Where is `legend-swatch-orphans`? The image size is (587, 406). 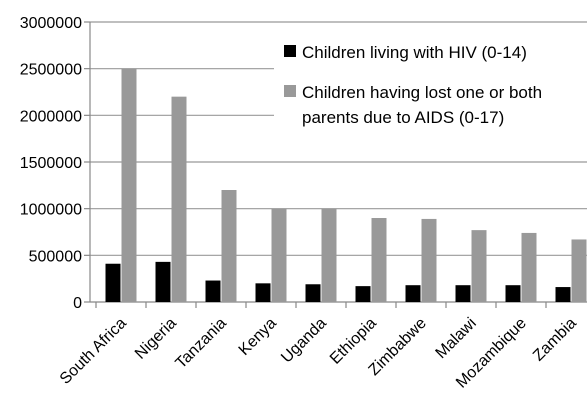 legend-swatch-orphans is located at coordinates (290, 91).